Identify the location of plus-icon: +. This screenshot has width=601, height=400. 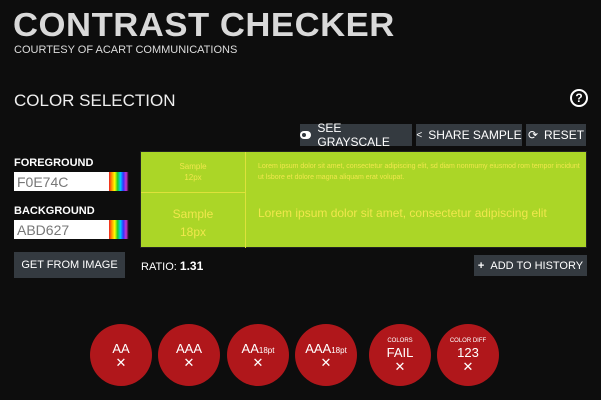
(481, 265).